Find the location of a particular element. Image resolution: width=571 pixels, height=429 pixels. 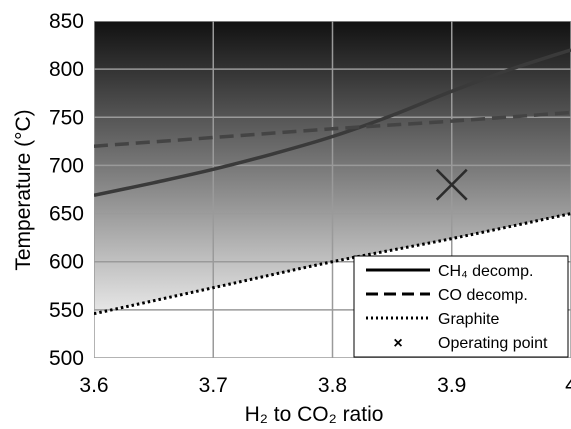

y-tick-label: 750 is located at coordinates (66, 117).